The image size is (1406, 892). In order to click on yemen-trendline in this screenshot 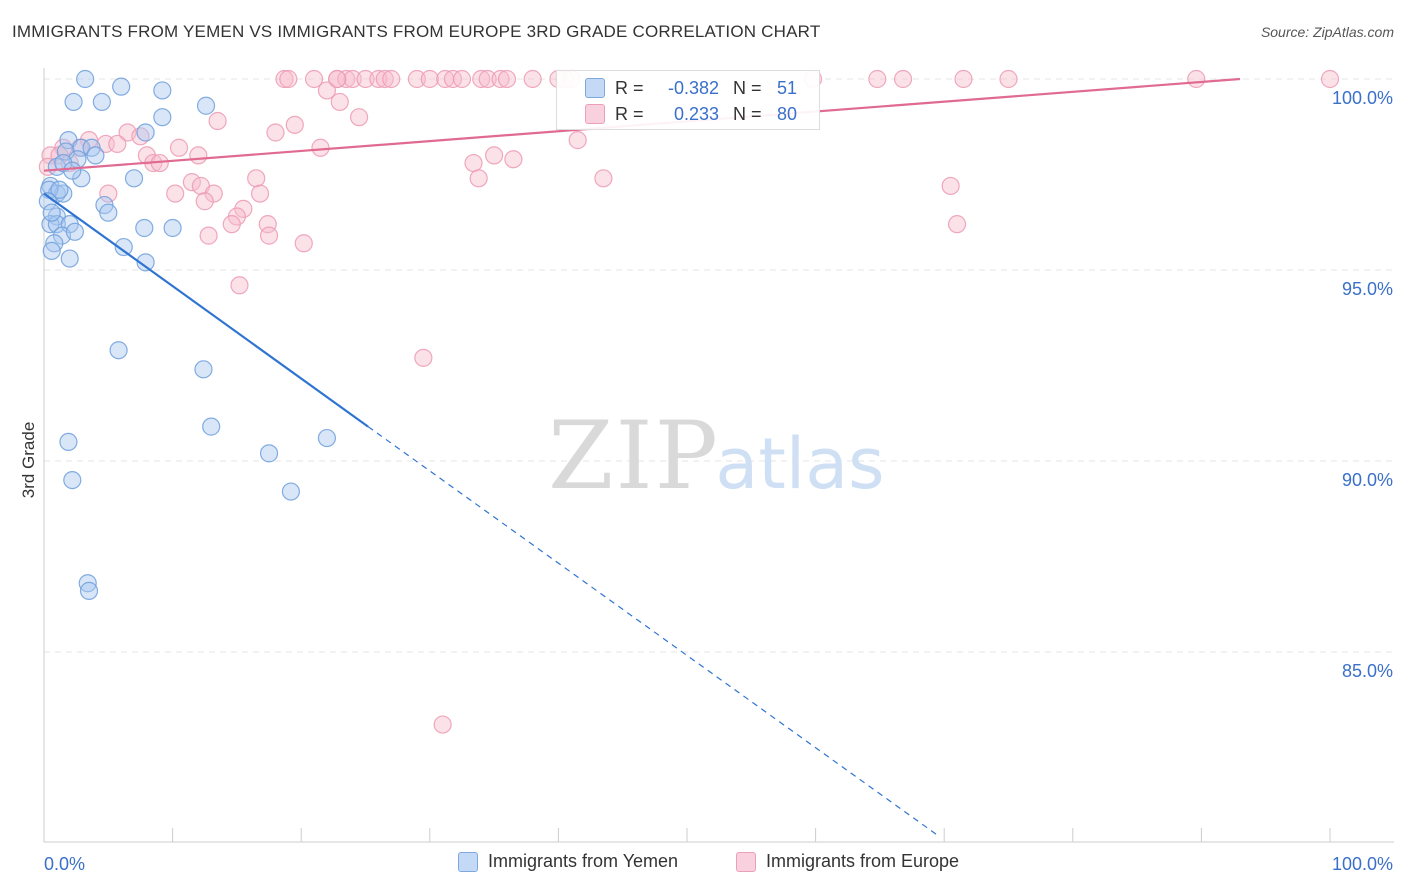, I will do `click(206, 310)`.